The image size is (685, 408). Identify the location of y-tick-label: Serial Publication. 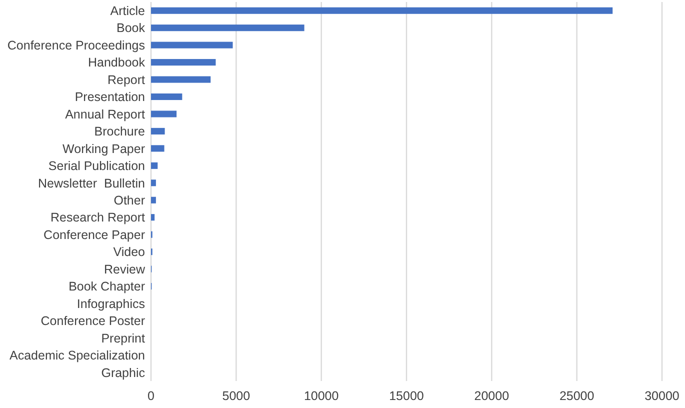
(97, 166).